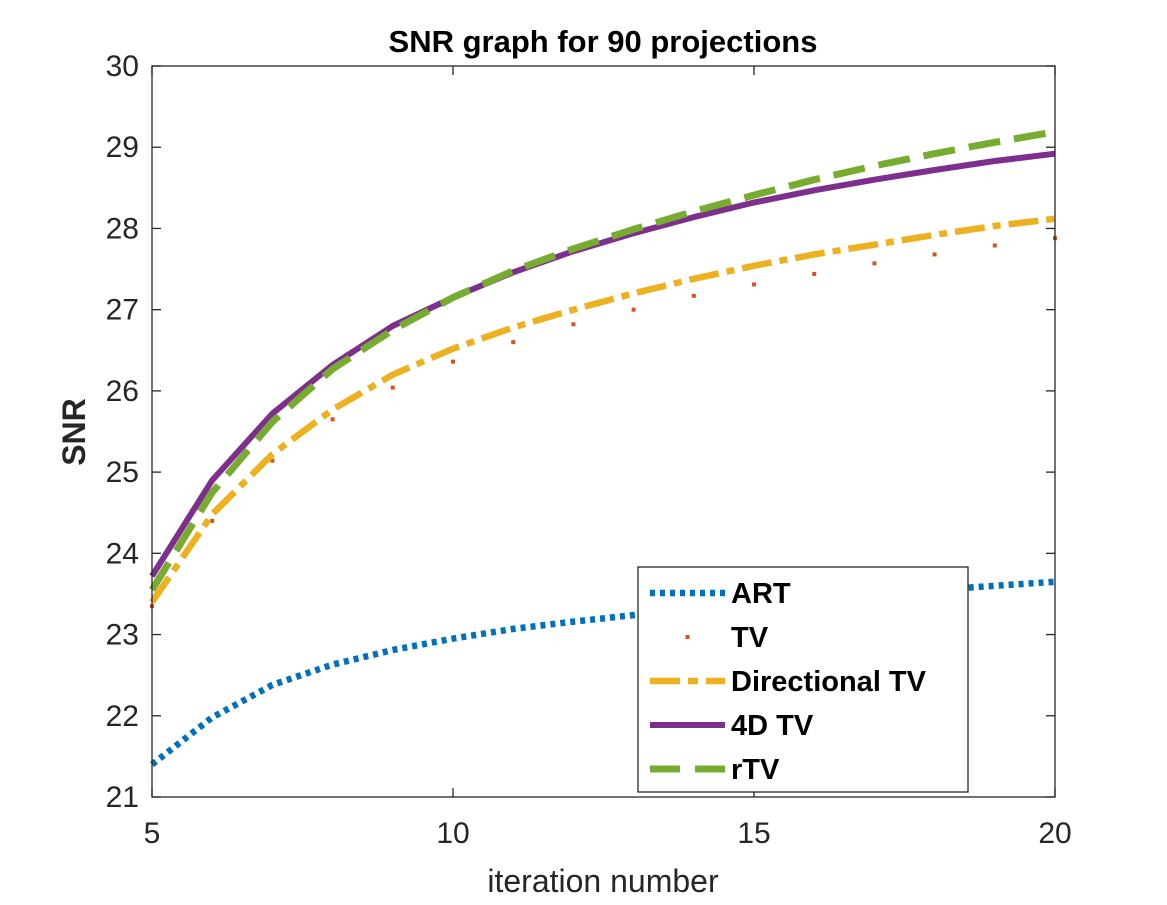 The height and width of the screenshot is (905, 1167). Describe the element at coordinates (829, 682) in the screenshot. I see `legend-label-directional-tv: Directional TV` at that location.